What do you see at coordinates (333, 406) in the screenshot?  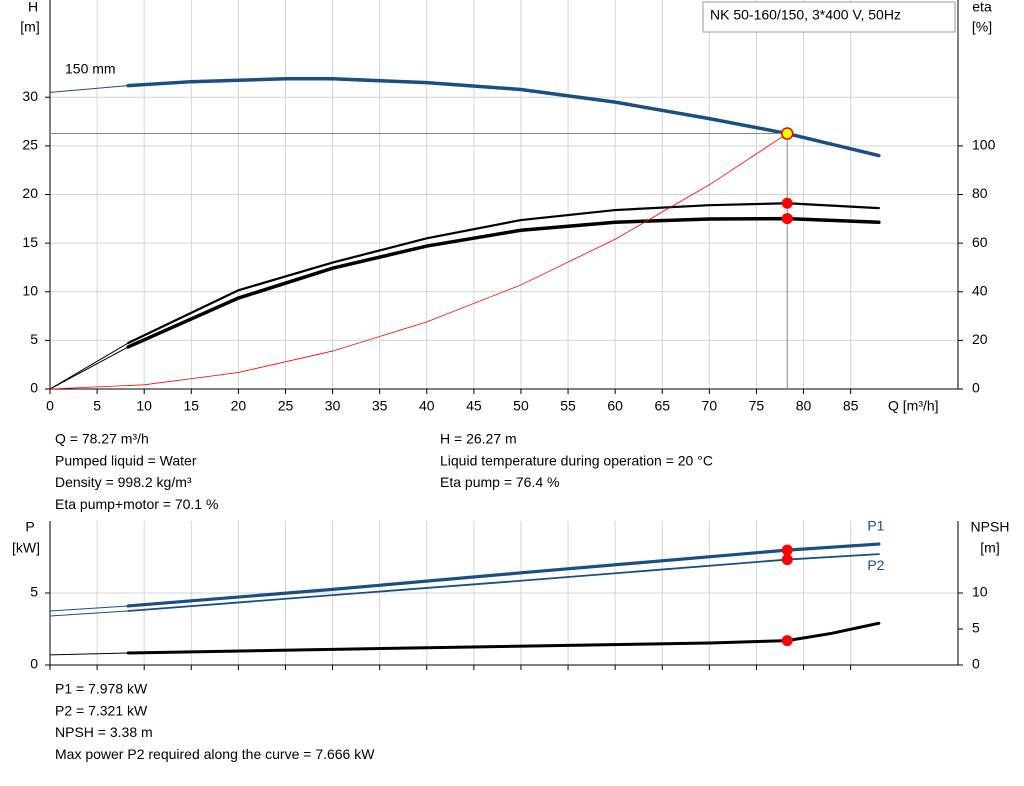 I see `x-tick-label: 30` at bounding box center [333, 406].